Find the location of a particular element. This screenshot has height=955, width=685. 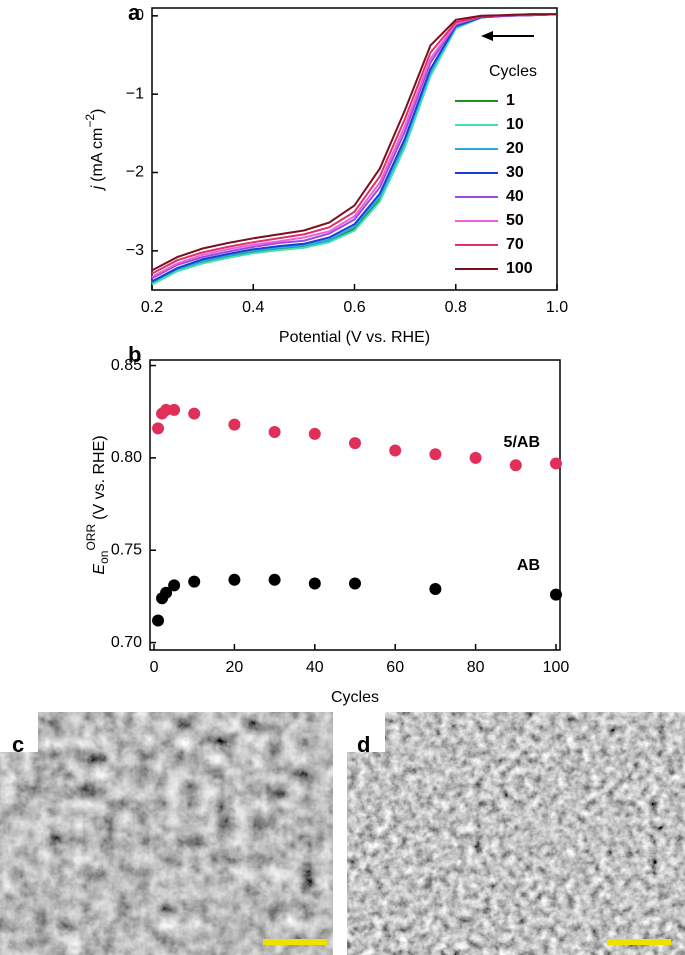

scan-arrow-head is located at coordinates (487, 36).